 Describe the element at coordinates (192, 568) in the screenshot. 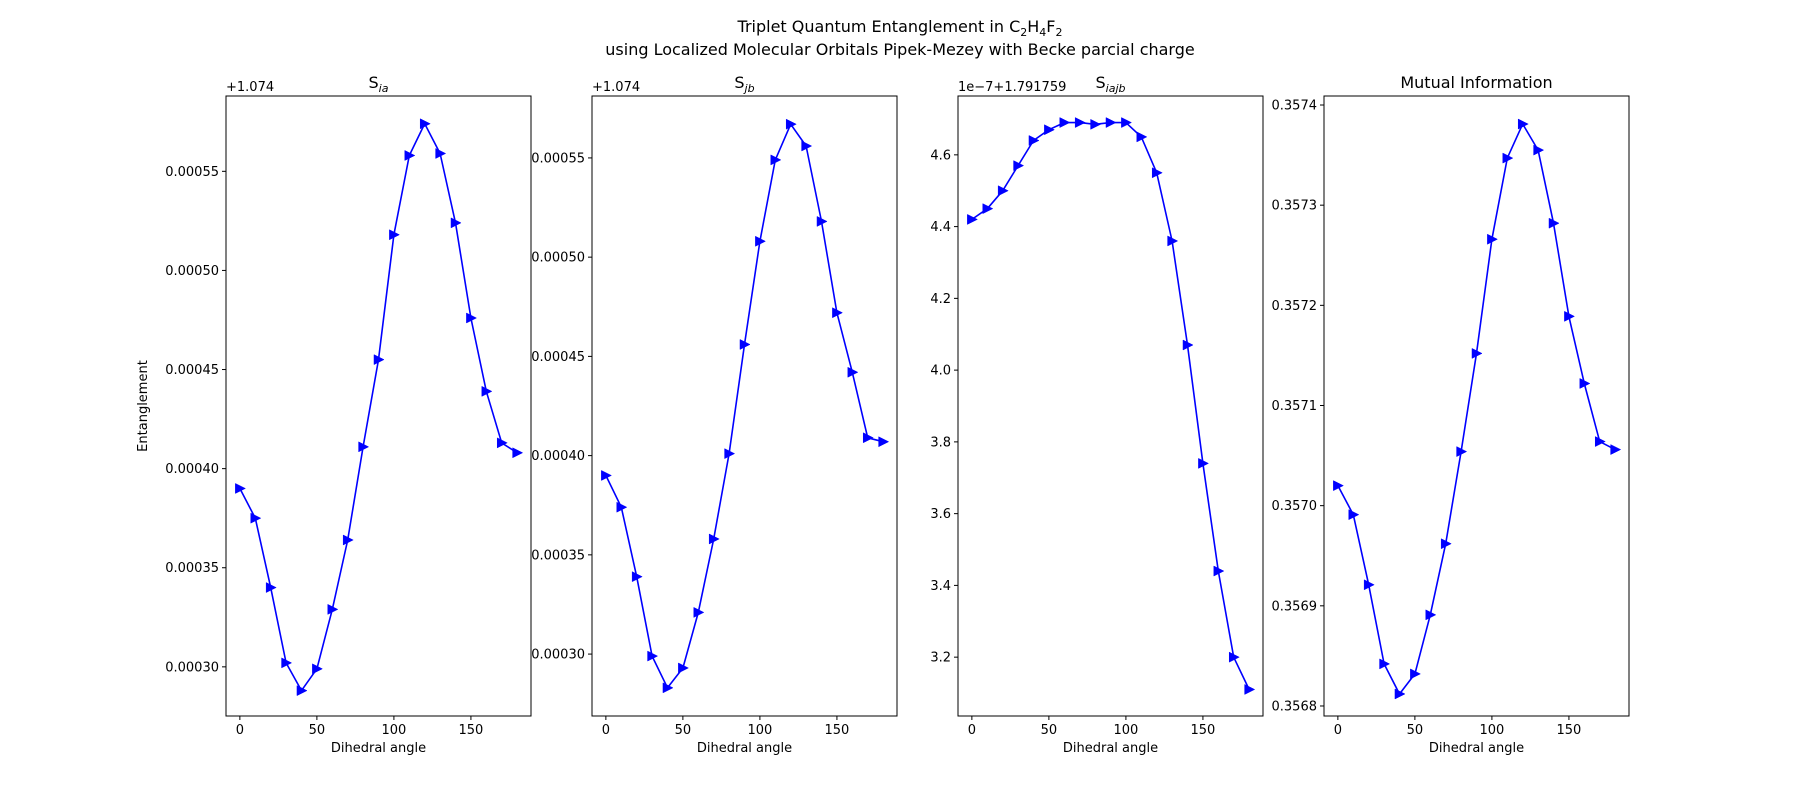

I see `y-tick-label: 0.00035` at that location.